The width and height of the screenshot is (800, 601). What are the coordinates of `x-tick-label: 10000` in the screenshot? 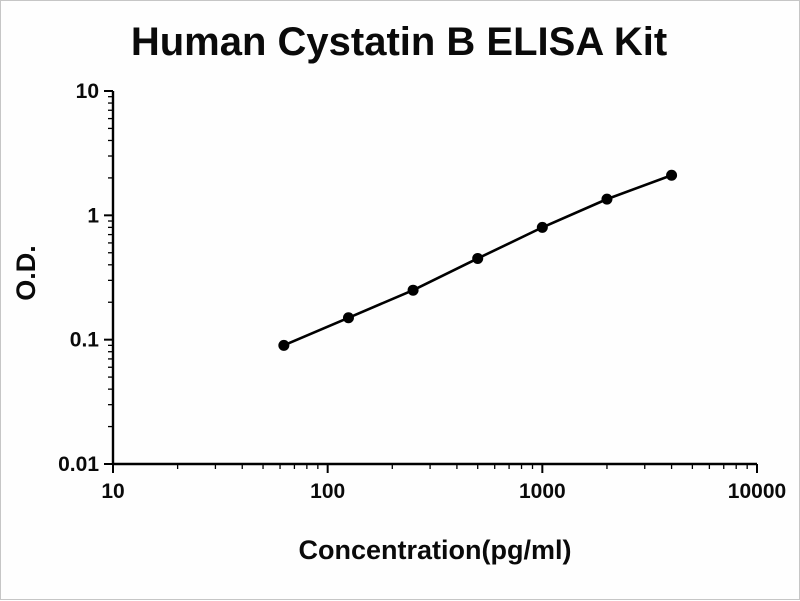 It's located at (757, 491).